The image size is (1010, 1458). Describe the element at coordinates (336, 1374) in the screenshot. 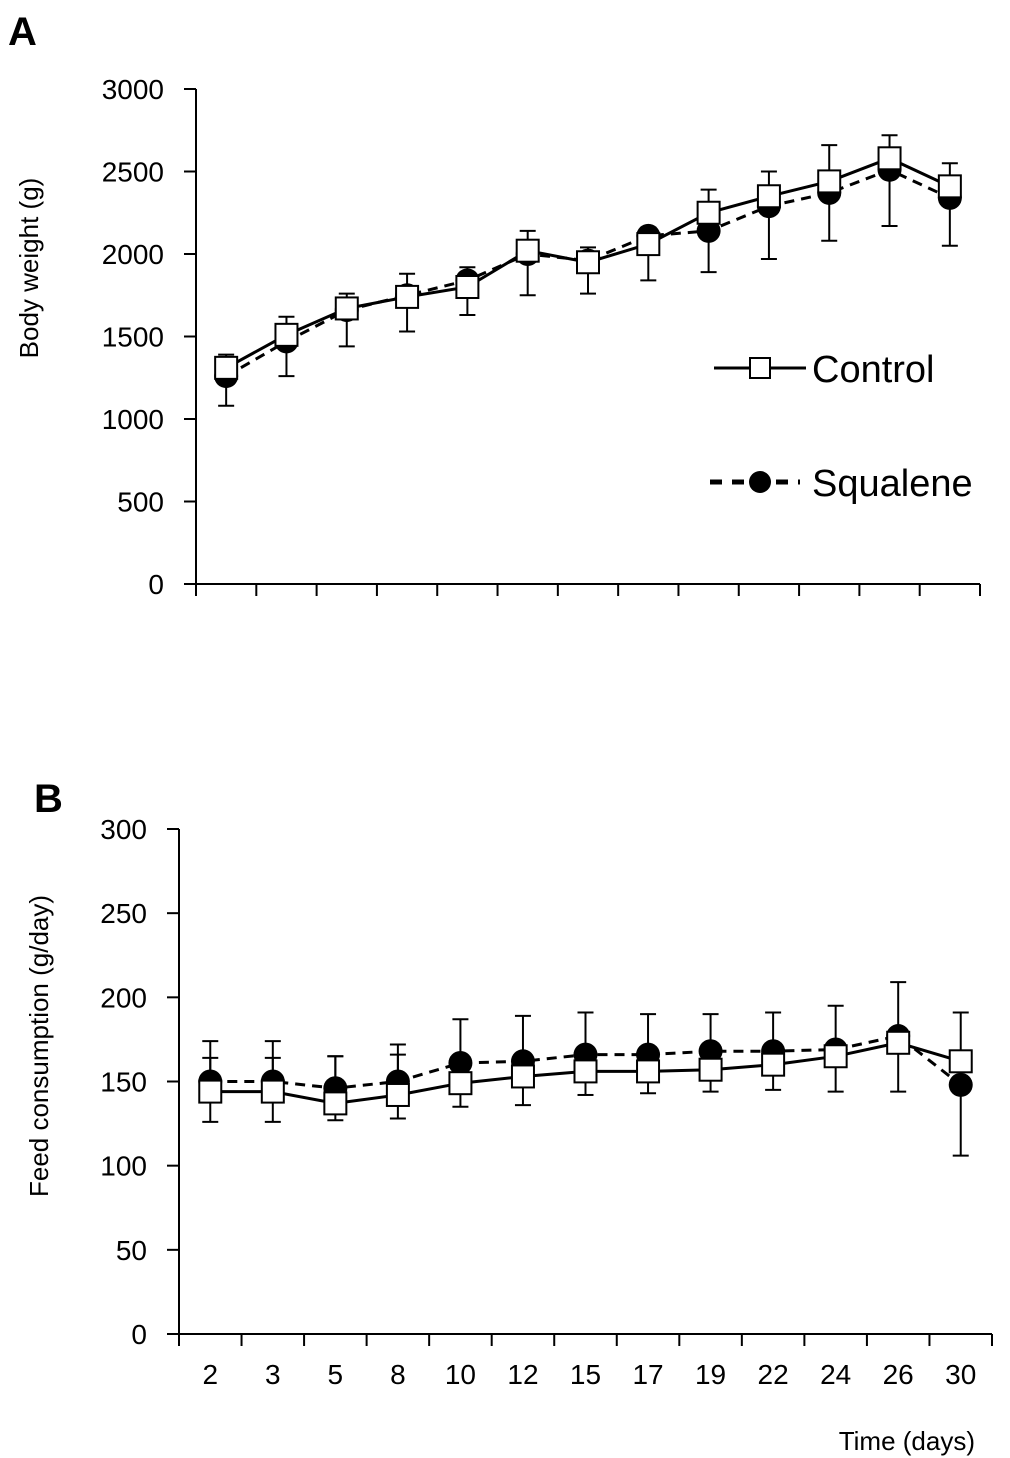

I see `panel-b-x-tick-label: 5` at that location.